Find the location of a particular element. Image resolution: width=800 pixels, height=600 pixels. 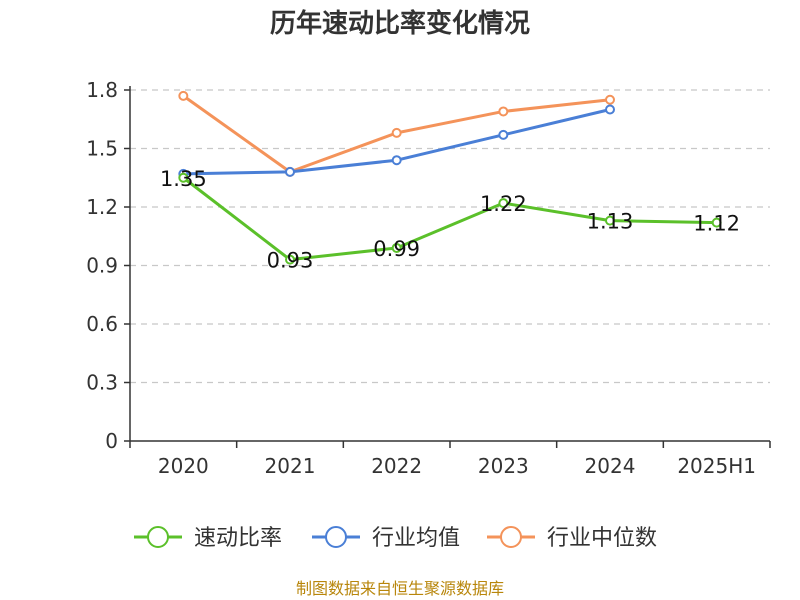

data-label: 1.13 is located at coordinates (610, 222).